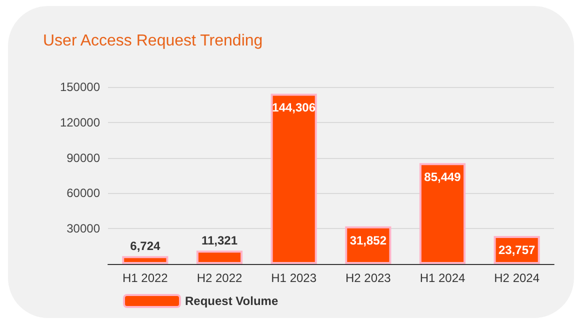 The image size is (582, 325). Describe the element at coordinates (83, 229) in the screenshot. I see `y-tick-label: 30000` at that location.